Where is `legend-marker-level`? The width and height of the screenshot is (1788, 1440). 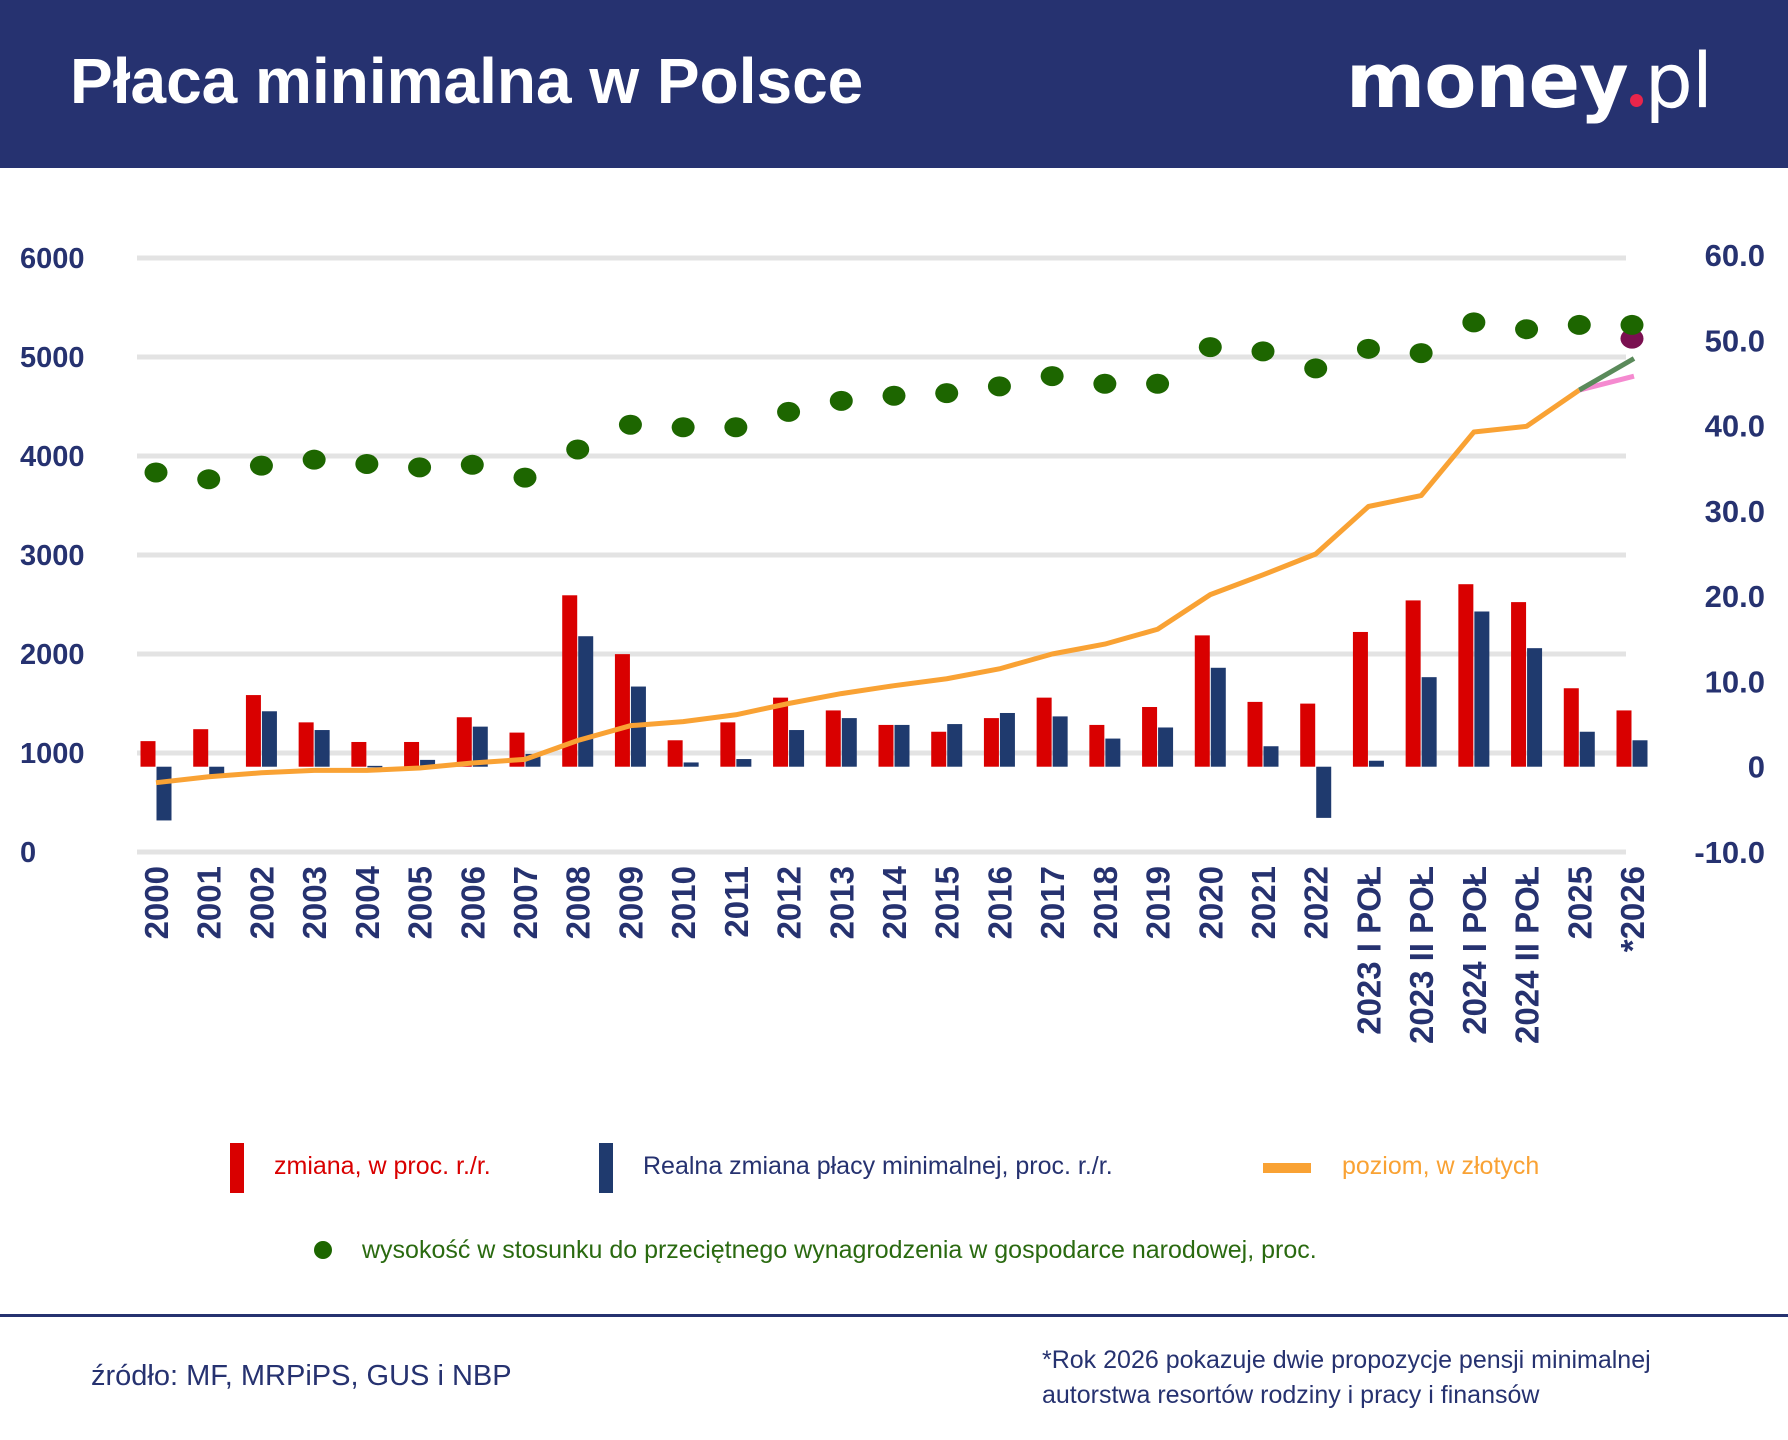 legend-marker-level is located at coordinates (1287, 1168).